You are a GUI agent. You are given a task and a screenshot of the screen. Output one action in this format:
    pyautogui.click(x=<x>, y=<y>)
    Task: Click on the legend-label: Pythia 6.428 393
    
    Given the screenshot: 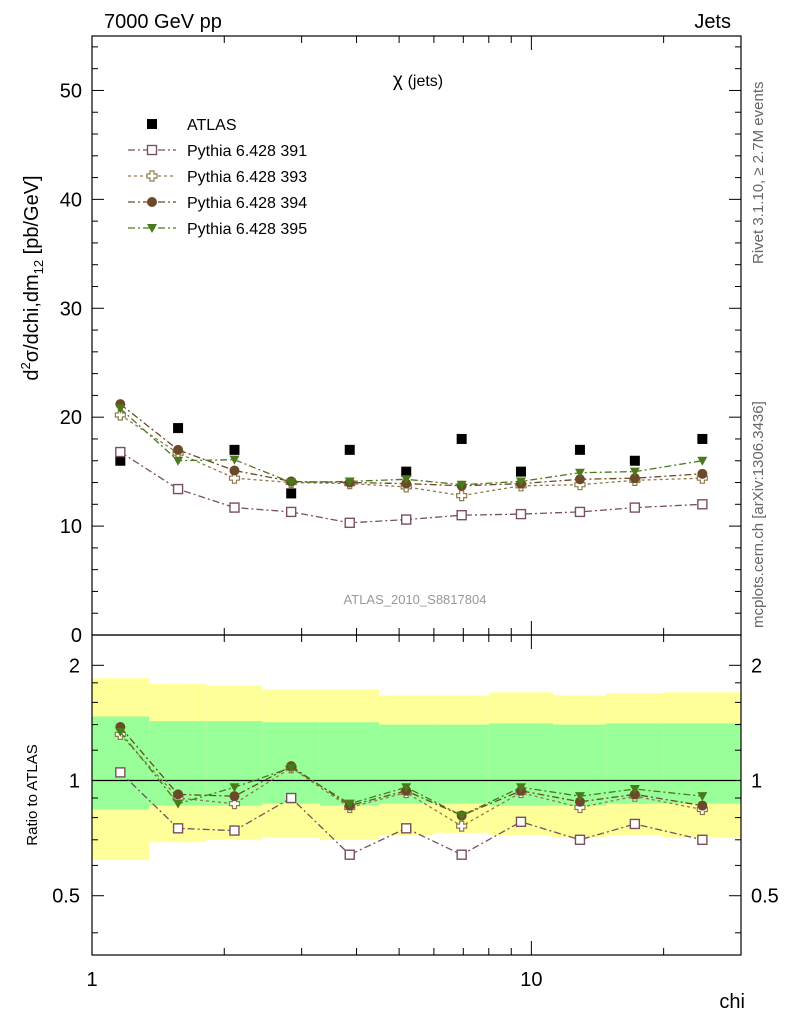 What is the action you would take?
    pyautogui.click(x=247, y=177)
    